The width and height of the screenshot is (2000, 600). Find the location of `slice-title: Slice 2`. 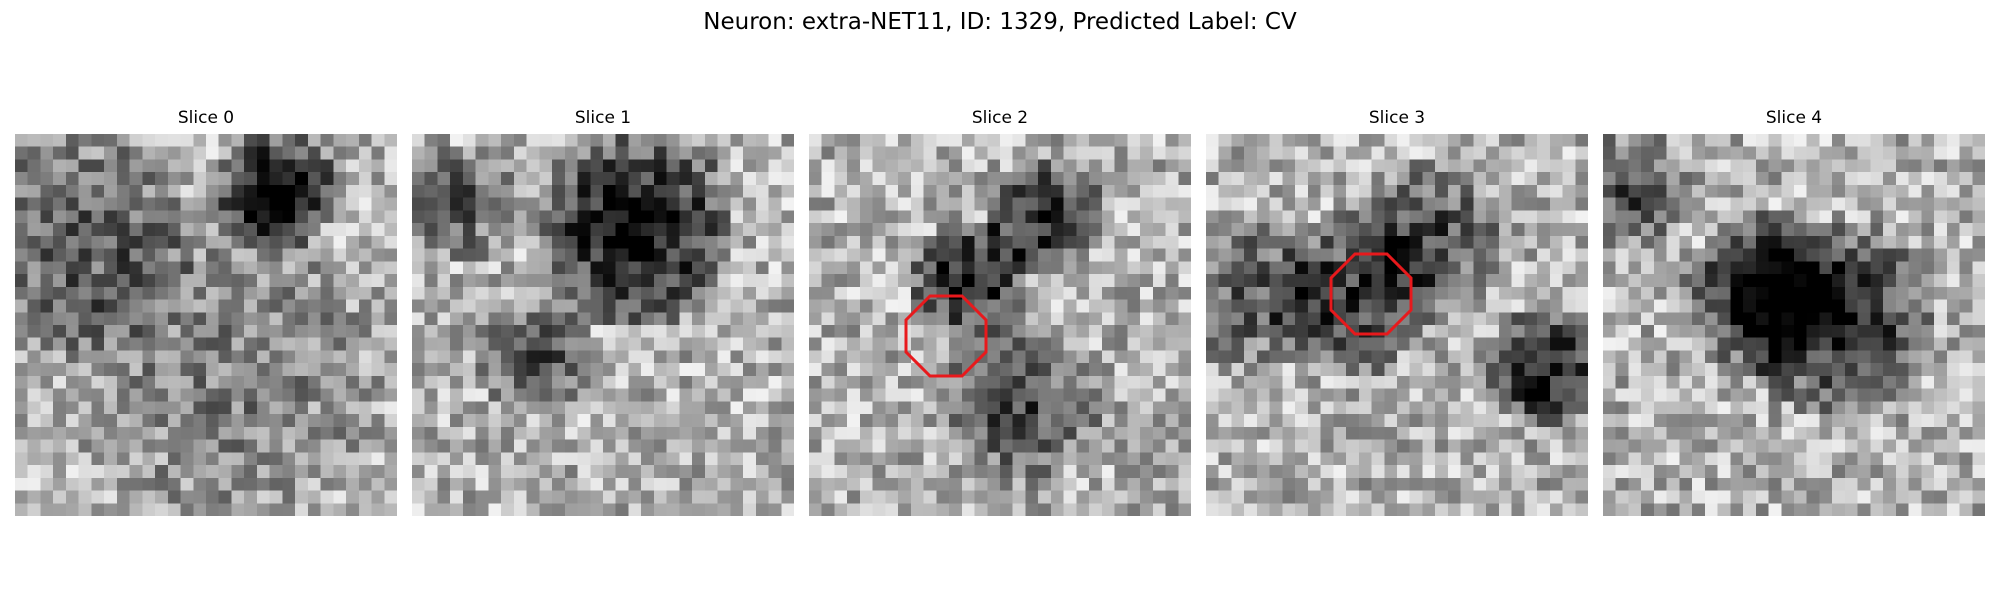

slice-title: Slice 2 is located at coordinates (1000, 118).